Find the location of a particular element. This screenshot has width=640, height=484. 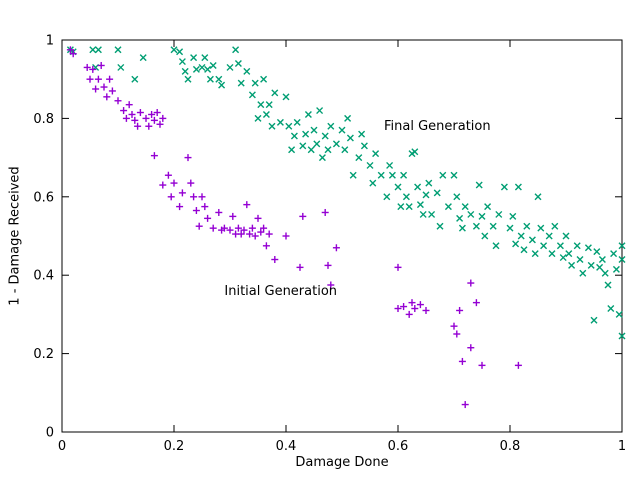

x-tick-label: 0.8 is located at coordinates (510, 446).